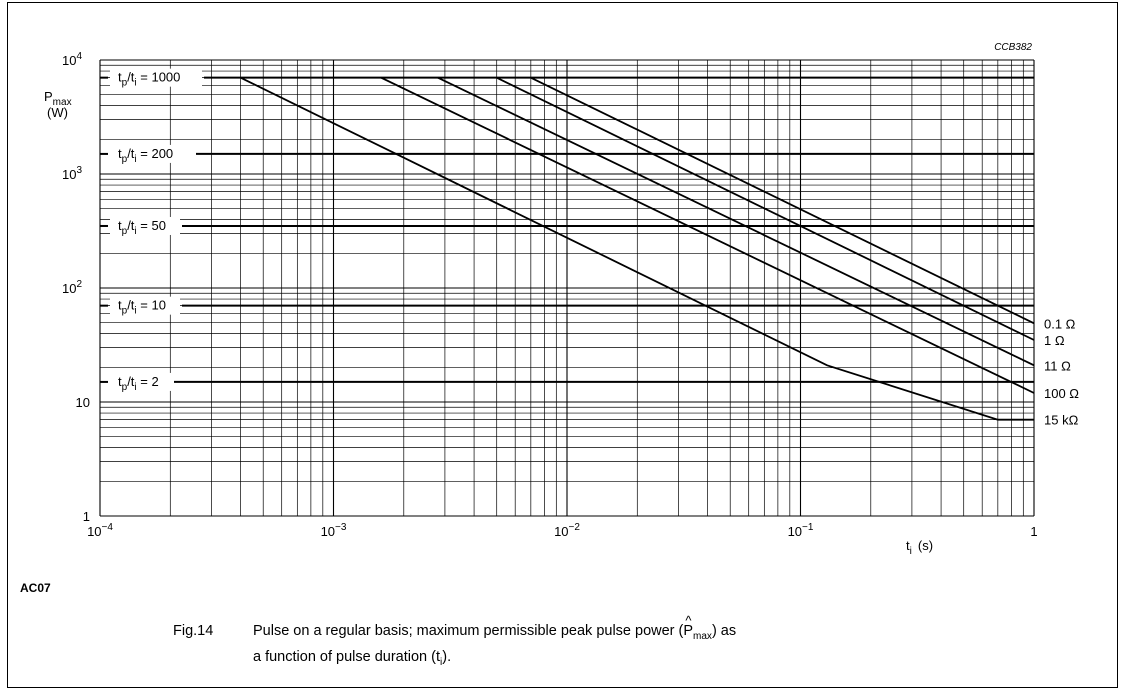 This screenshot has width=1125, height=691. What do you see at coordinates (334, 530) in the screenshot?
I see `x-tick-label: 10⁻³` at bounding box center [334, 530].